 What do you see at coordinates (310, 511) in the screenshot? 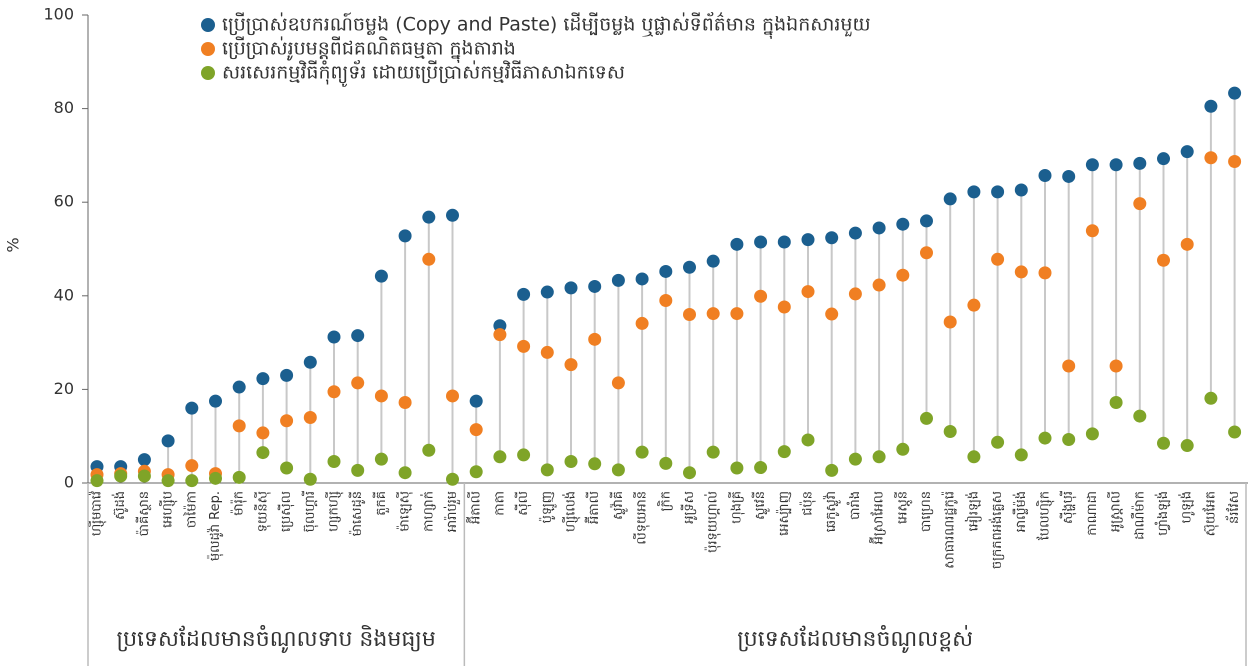
I see `x-tick-label: ប៊ុលហ្គារី` at bounding box center [310, 511].